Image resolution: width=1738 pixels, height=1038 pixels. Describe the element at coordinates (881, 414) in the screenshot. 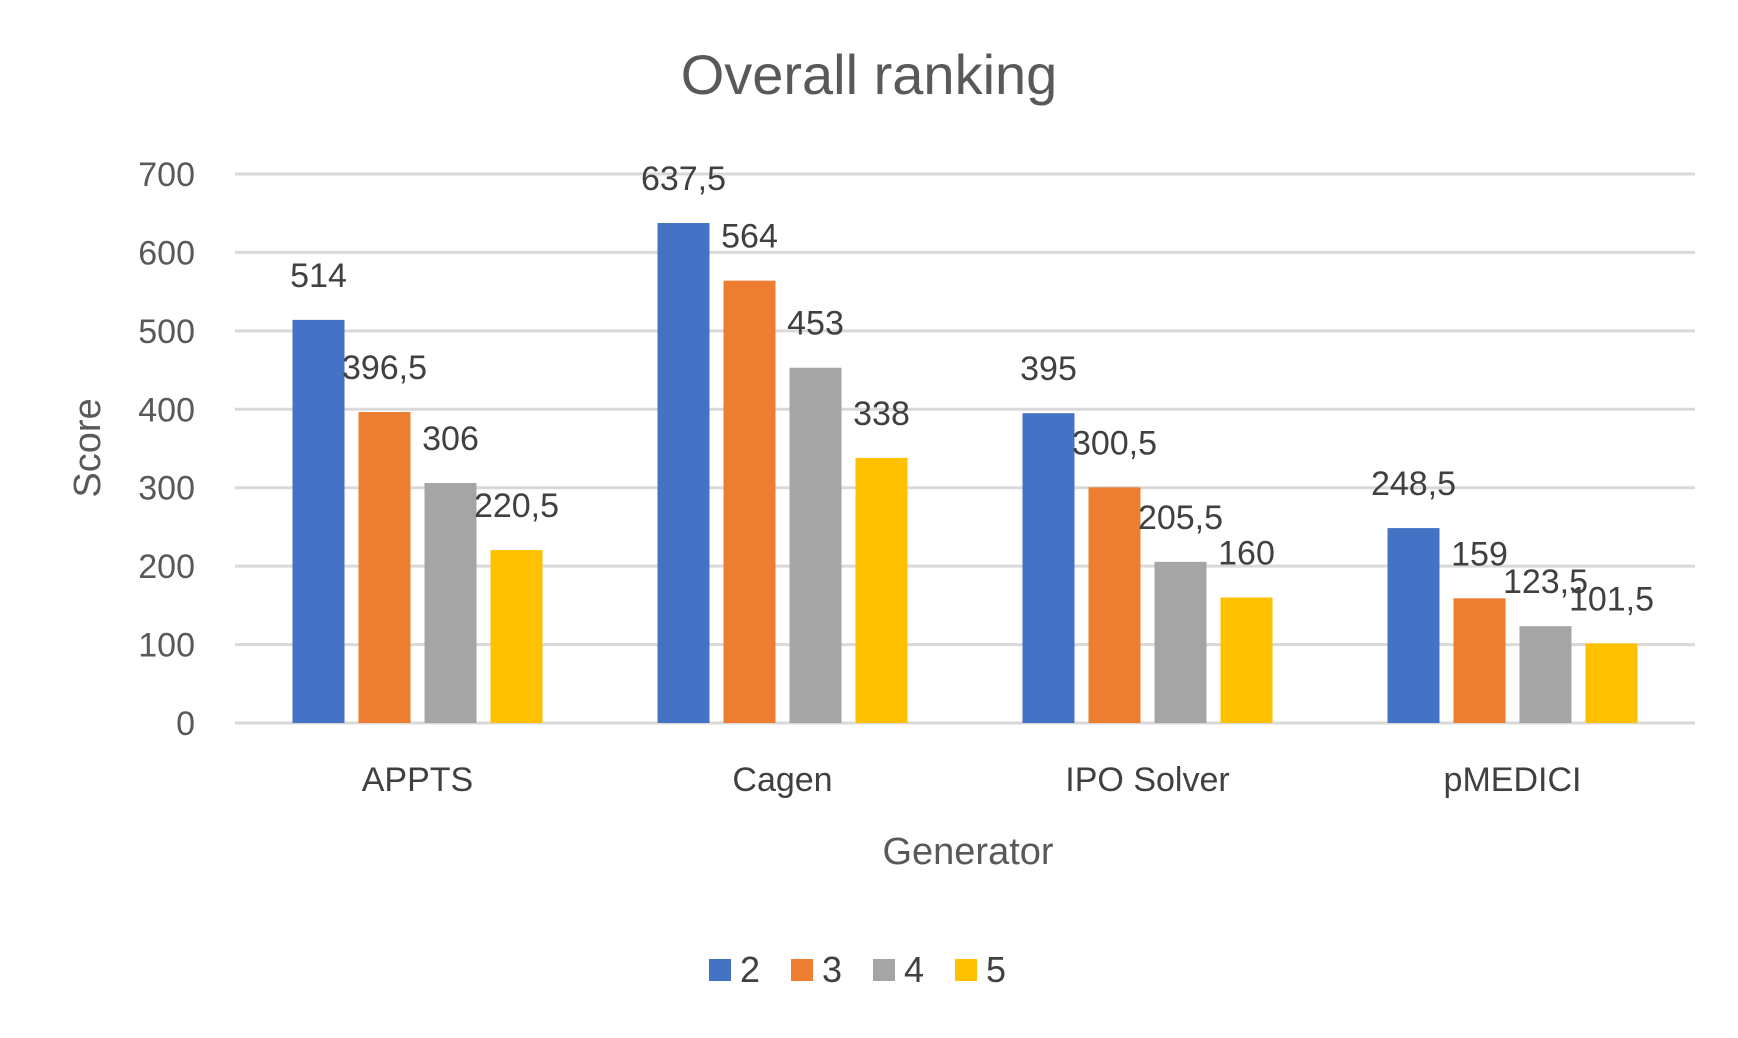

I see `data-label: 338` at that location.